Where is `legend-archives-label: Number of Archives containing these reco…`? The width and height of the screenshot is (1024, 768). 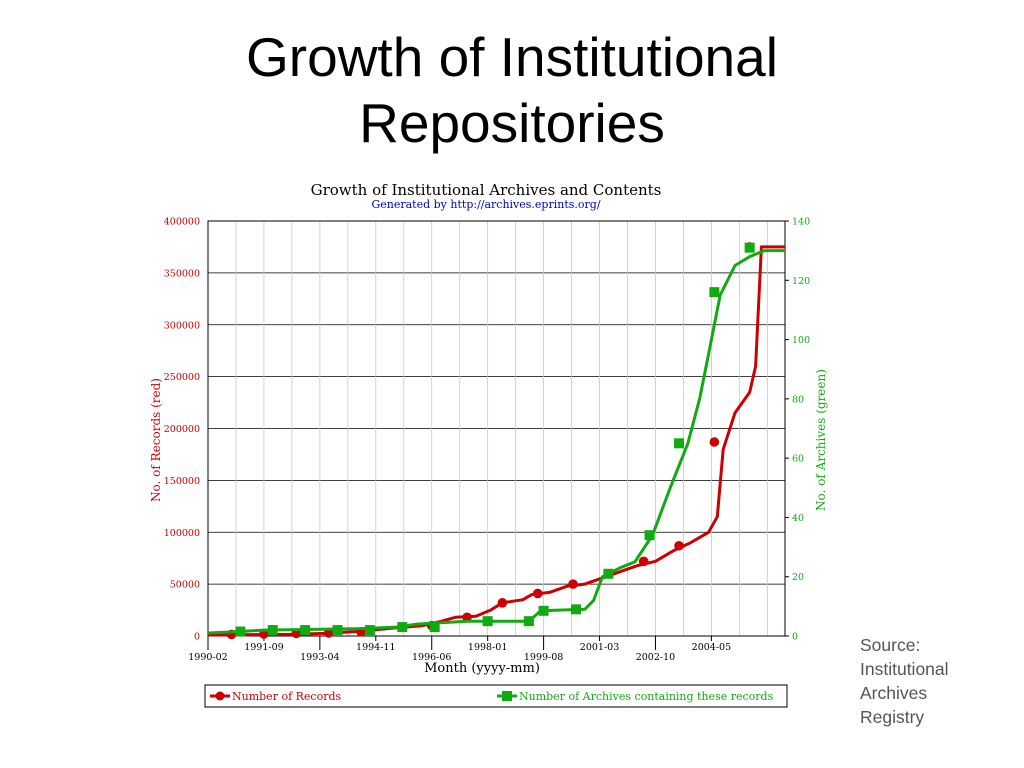
legend-archives-label: Number of Archives containing these reco… is located at coordinates (646, 696).